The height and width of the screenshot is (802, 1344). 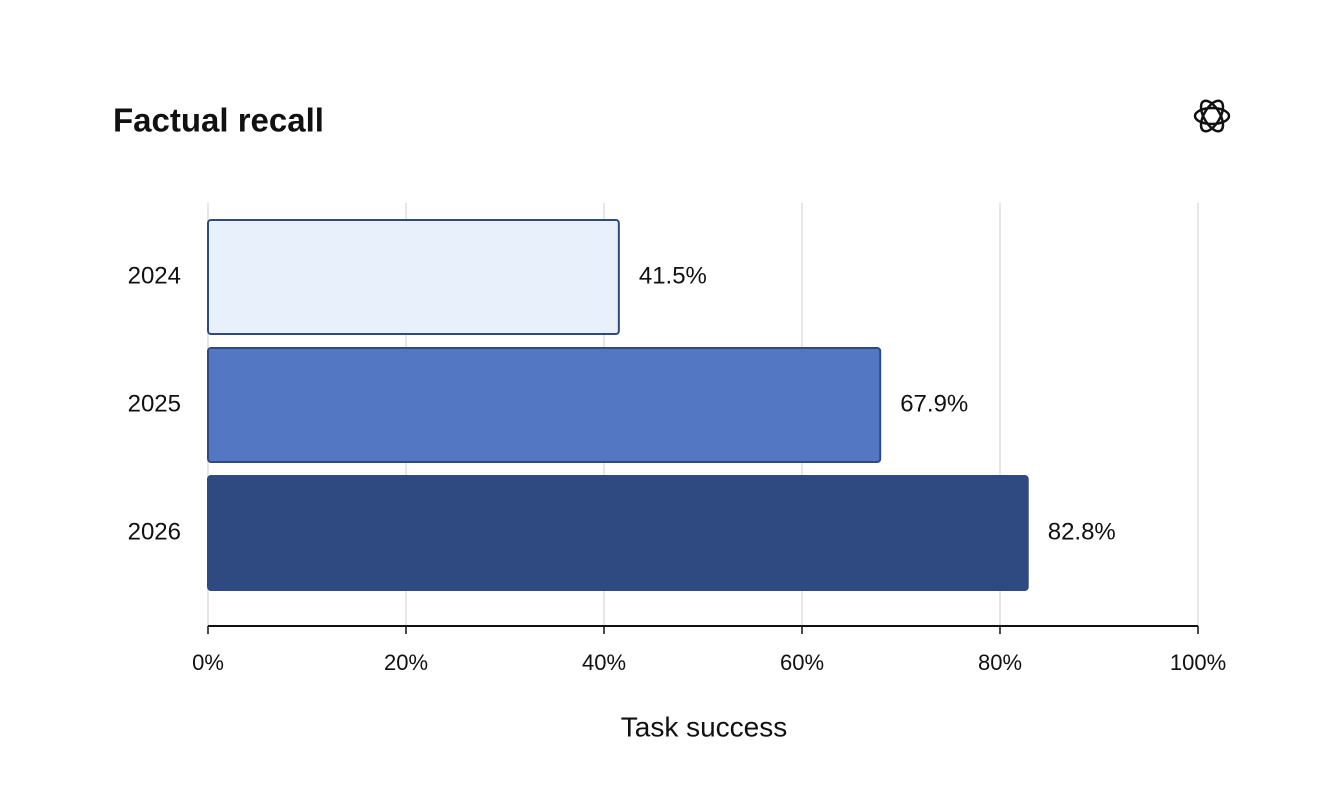 What do you see at coordinates (154, 275) in the screenshot?
I see `y-tick-label: 2024` at bounding box center [154, 275].